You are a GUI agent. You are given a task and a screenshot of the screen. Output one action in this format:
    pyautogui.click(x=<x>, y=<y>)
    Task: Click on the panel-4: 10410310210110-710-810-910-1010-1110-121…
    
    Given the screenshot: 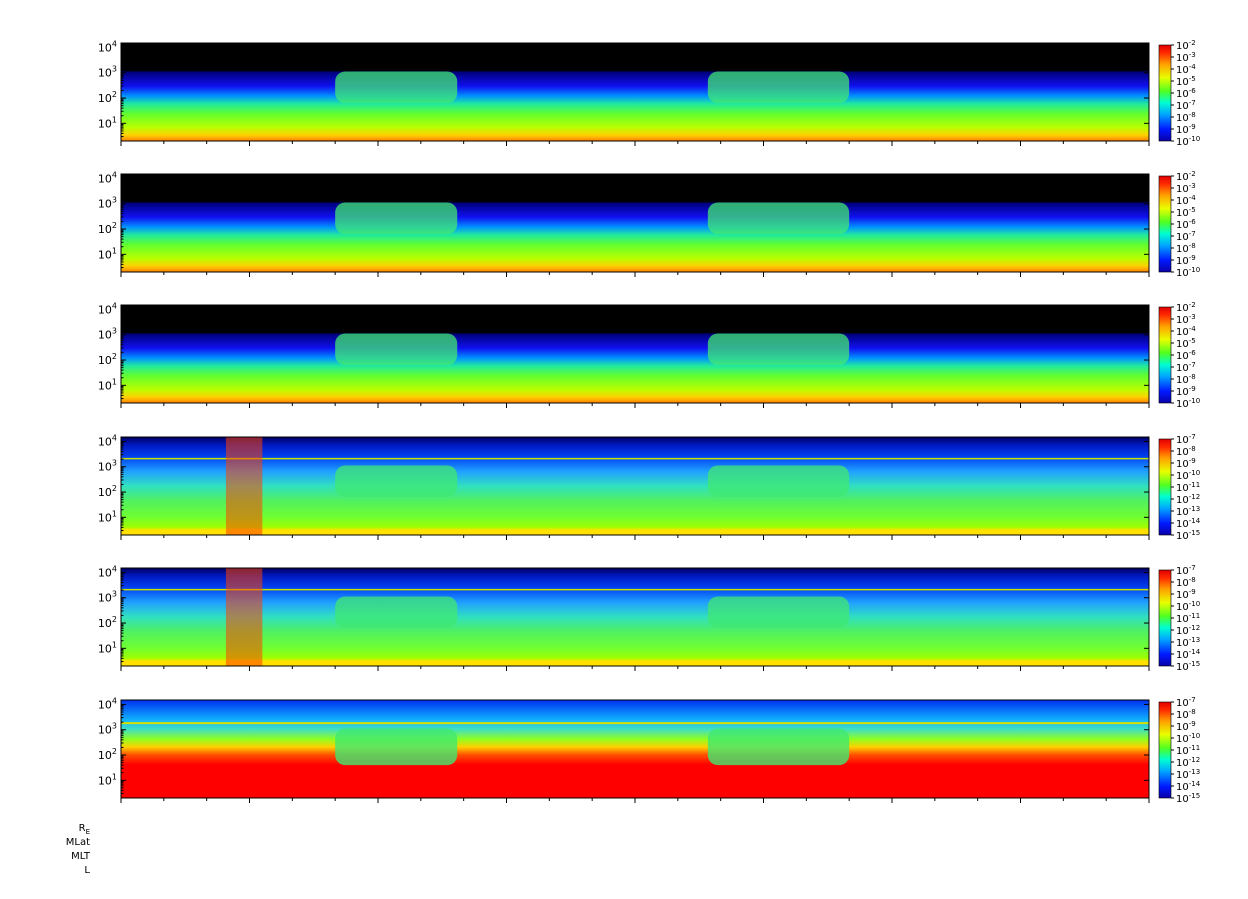 What is the action you would take?
    pyautogui.click(x=649, y=618)
    